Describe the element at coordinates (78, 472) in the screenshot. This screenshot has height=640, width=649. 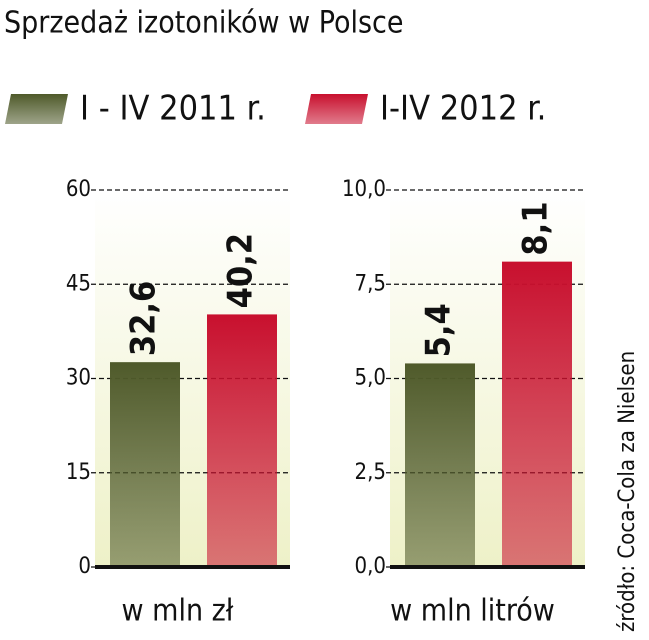
I see `y-tick-label: 15` at that location.